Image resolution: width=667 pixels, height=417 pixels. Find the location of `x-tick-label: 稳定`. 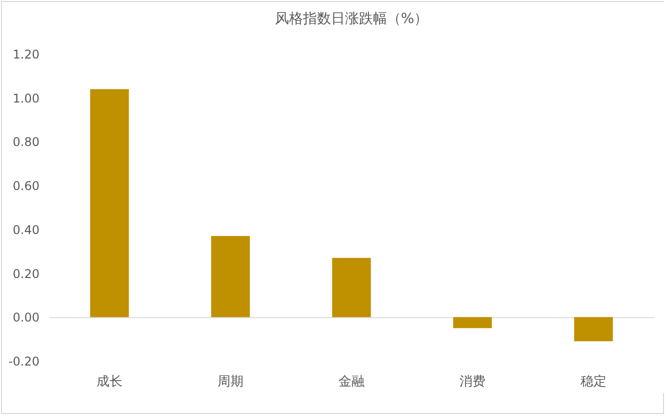

x-tick-label: 稳定 is located at coordinates (593, 382).